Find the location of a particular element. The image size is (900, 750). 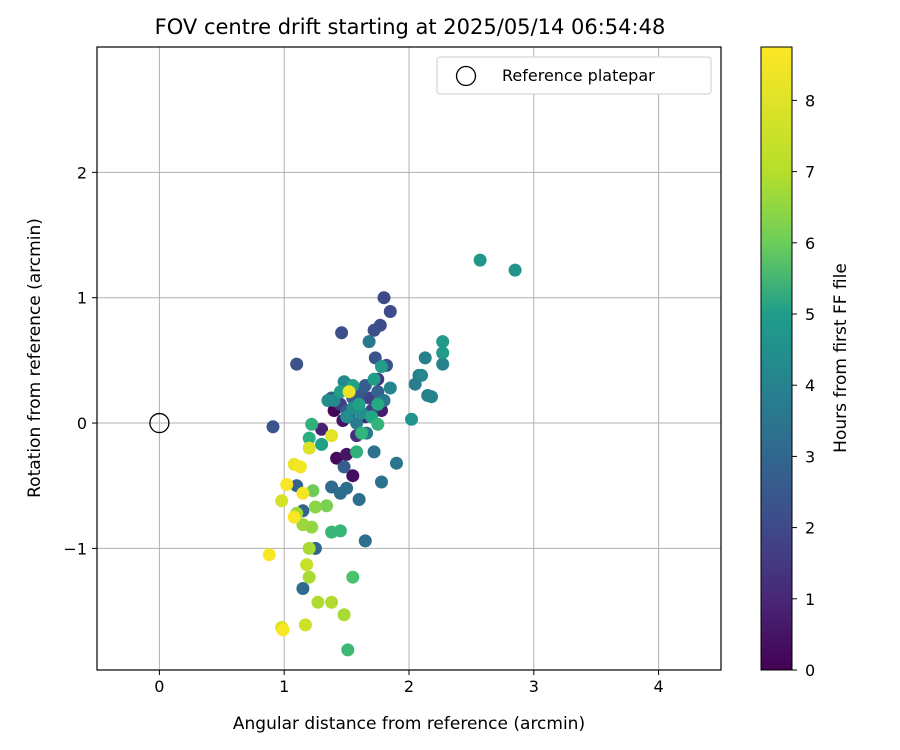

colorbar-tick-label: 0 is located at coordinates (810, 670).